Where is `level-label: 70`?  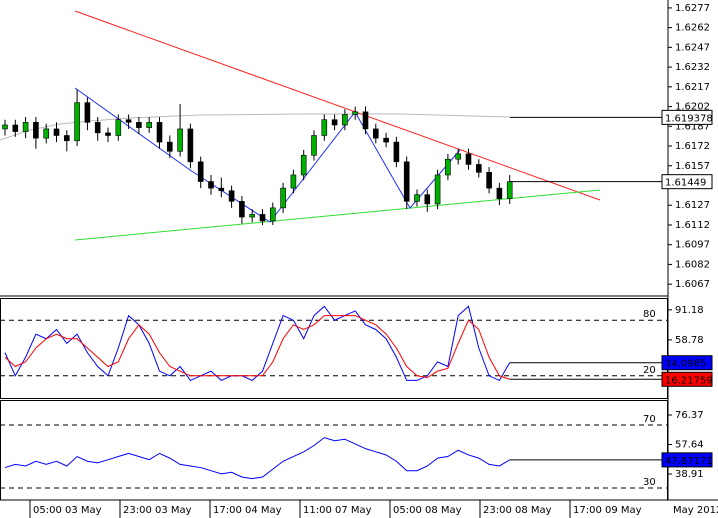 level-label: 70 is located at coordinates (649, 419).